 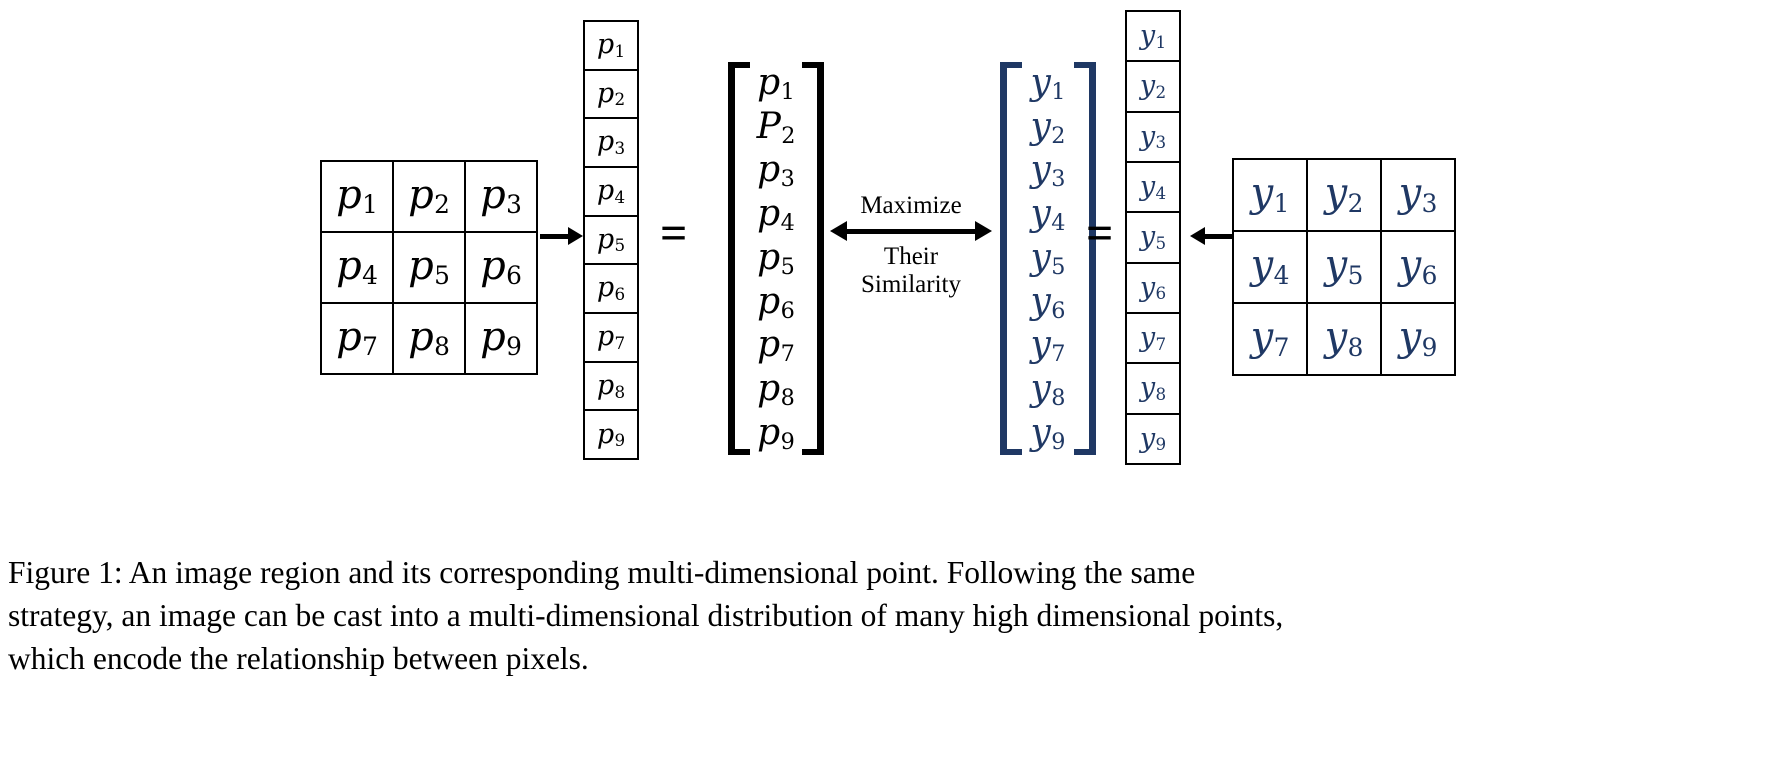 I want to click on pixel-region-grid: p1 p2 p3 p4 p5 p6 p7 p8 p9, so click(x=429, y=267).